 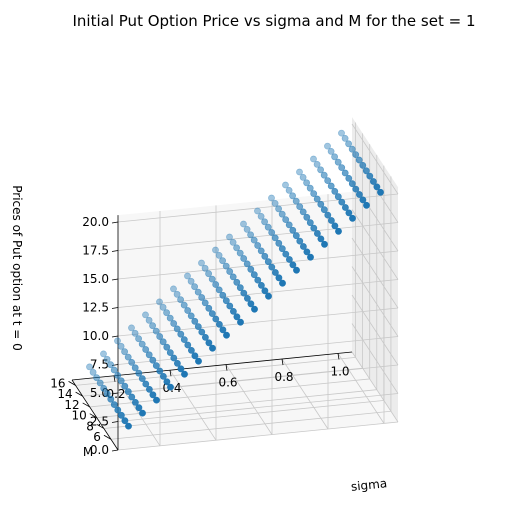 I want to click on x-tick-label: 0.8, so click(x=283, y=377).